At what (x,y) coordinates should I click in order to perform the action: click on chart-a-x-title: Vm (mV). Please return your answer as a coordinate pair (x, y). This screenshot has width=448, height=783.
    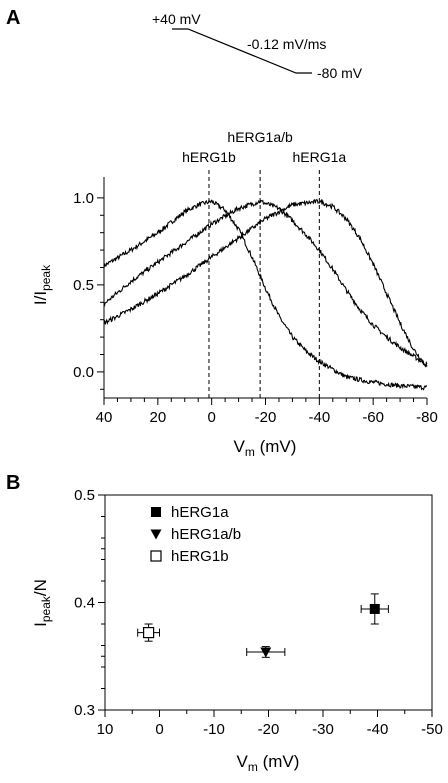
    Looking at the image, I should click on (265, 448).